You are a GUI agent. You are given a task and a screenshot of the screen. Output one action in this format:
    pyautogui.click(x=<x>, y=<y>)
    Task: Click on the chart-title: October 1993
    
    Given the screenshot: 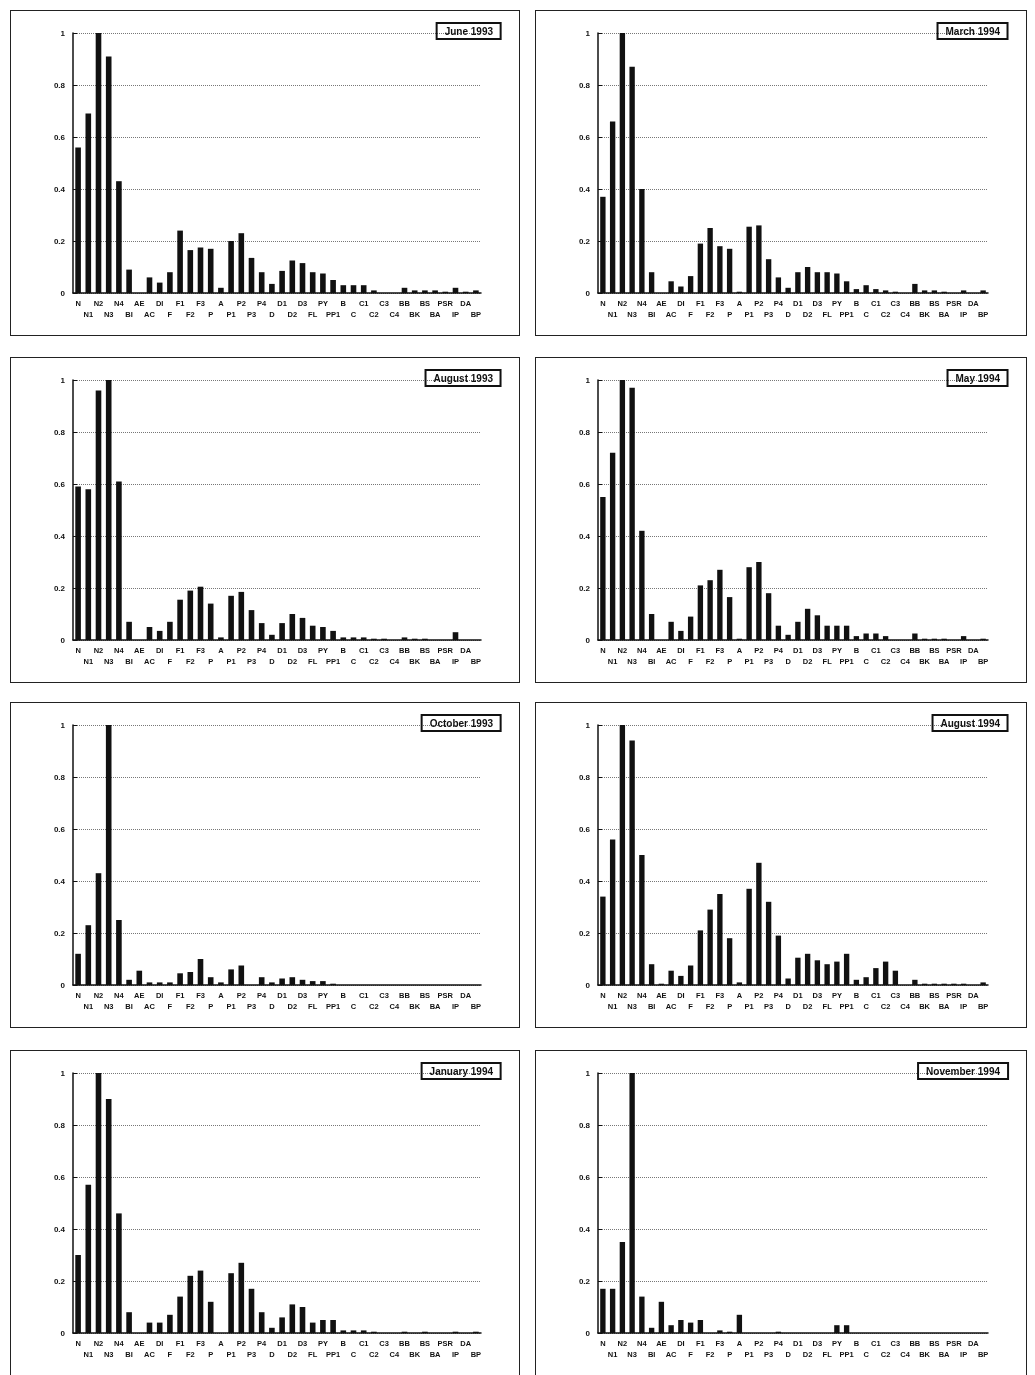 What is the action you would take?
    pyautogui.click(x=461, y=723)
    